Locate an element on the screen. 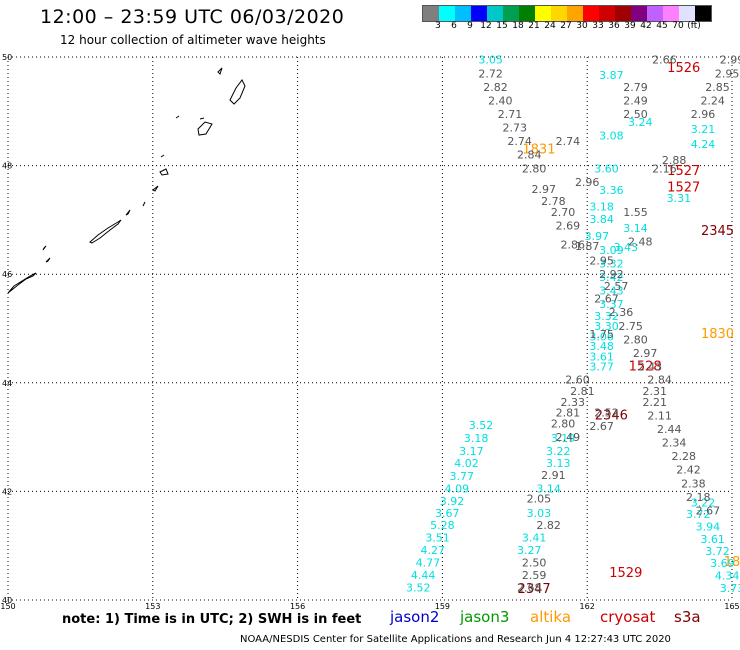  wave-height-label-track-cyan: 3.52 is located at coordinates (418, 588).